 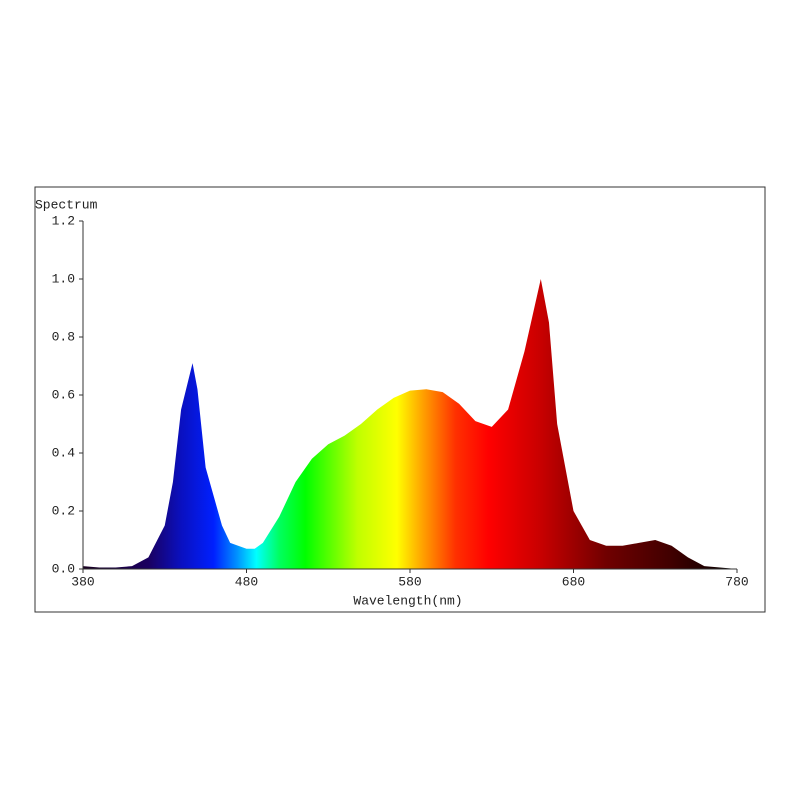 What do you see at coordinates (407, 600) in the screenshot?
I see `x-axis-label: Wavelength(nm)` at bounding box center [407, 600].